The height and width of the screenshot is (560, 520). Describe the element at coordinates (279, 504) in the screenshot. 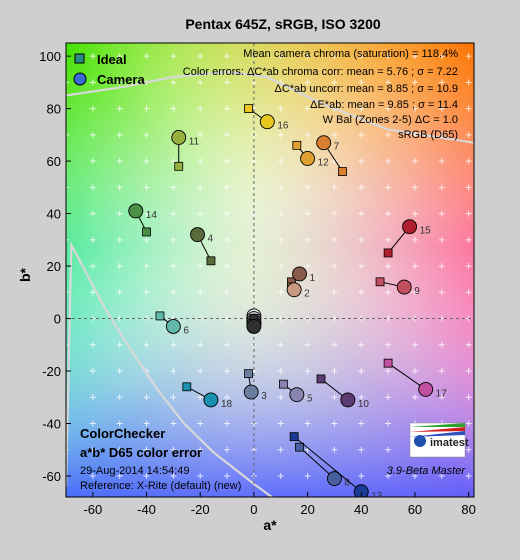

I see `x-axis: -60 -40 -20 0 20 40 60 80` at that location.